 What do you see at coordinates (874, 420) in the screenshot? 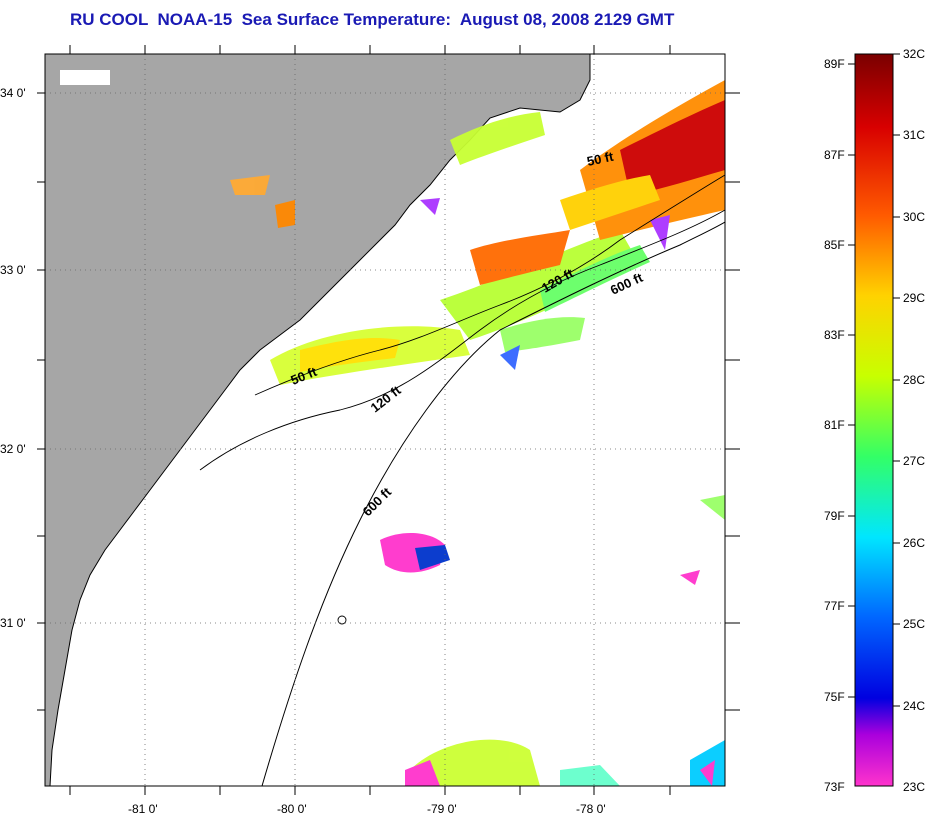
I see `colorbar` at bounding box center [874, 420].